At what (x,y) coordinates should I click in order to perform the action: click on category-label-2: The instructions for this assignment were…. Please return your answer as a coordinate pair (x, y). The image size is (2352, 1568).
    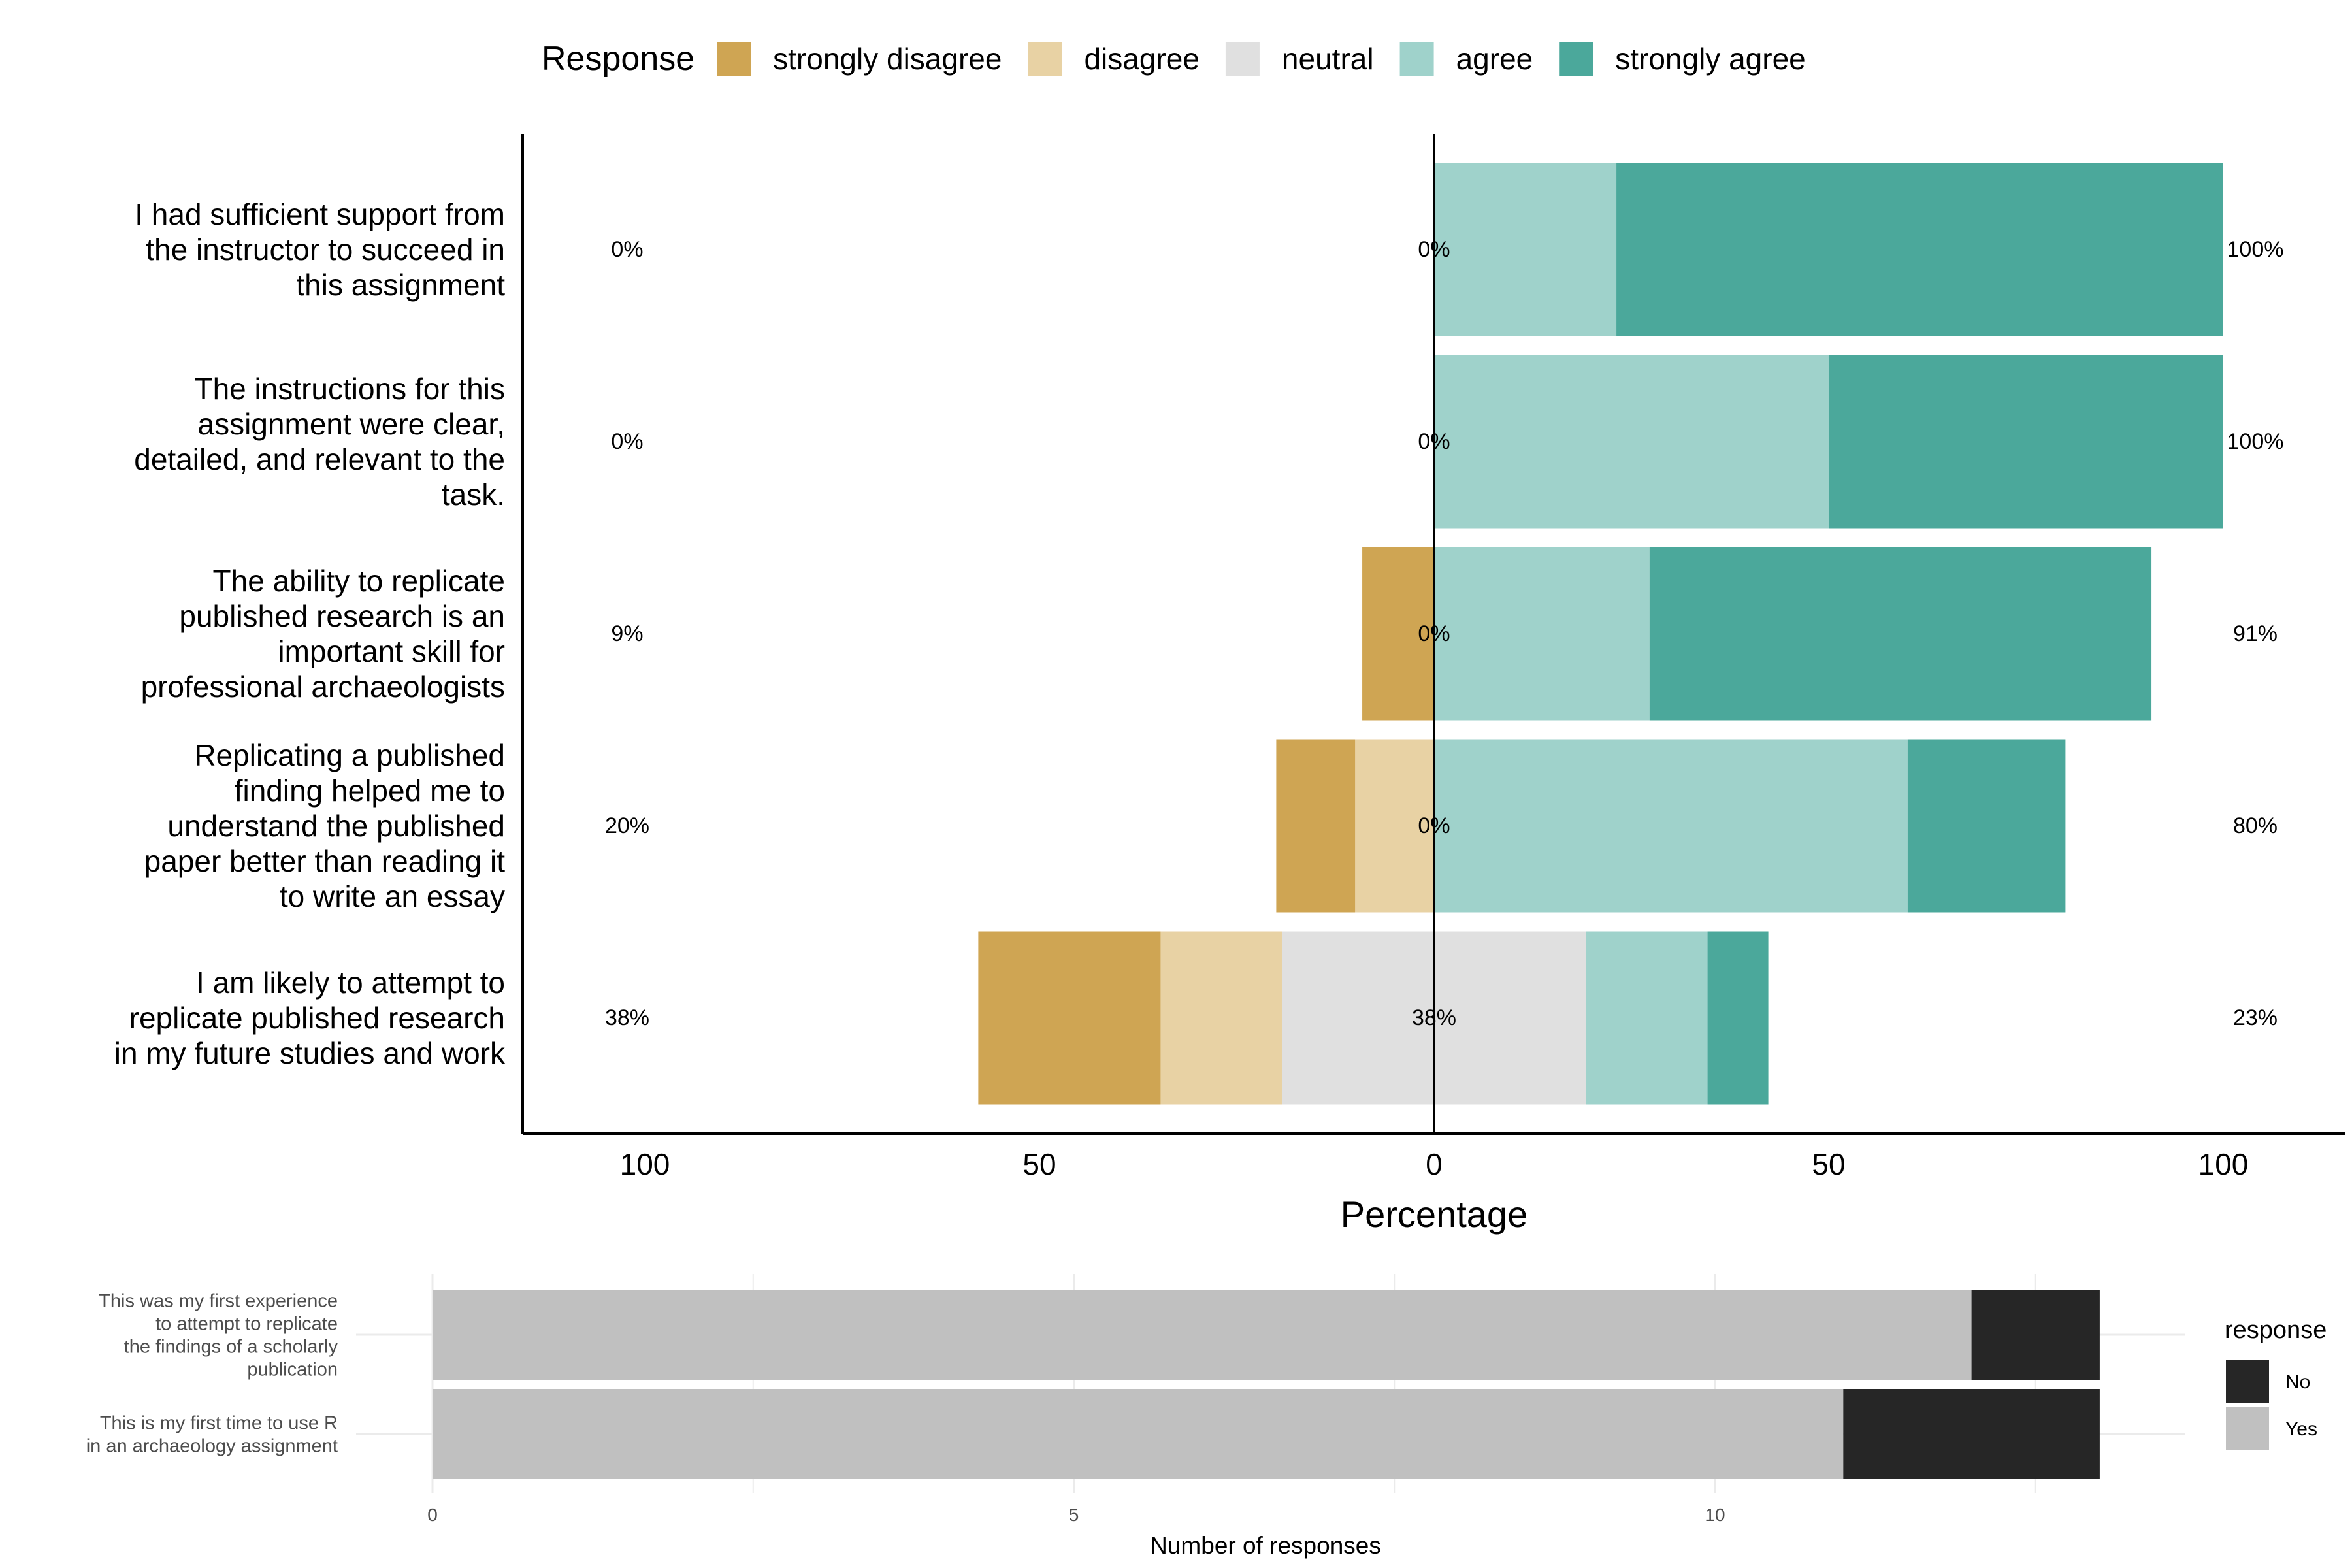
    Looking at the image, I should click on (319, 442).